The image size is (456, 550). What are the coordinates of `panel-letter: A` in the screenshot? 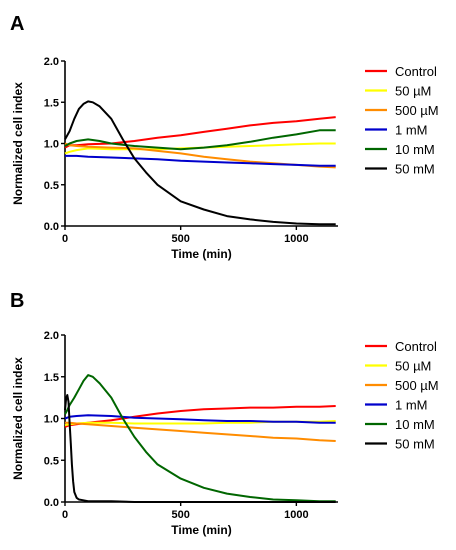 It's located at (17, 24).